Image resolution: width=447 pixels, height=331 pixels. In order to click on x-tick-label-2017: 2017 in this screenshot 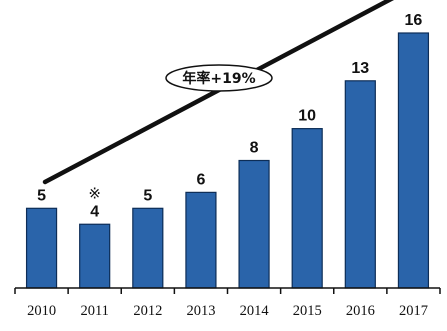, I will do `click(413, 311)`.